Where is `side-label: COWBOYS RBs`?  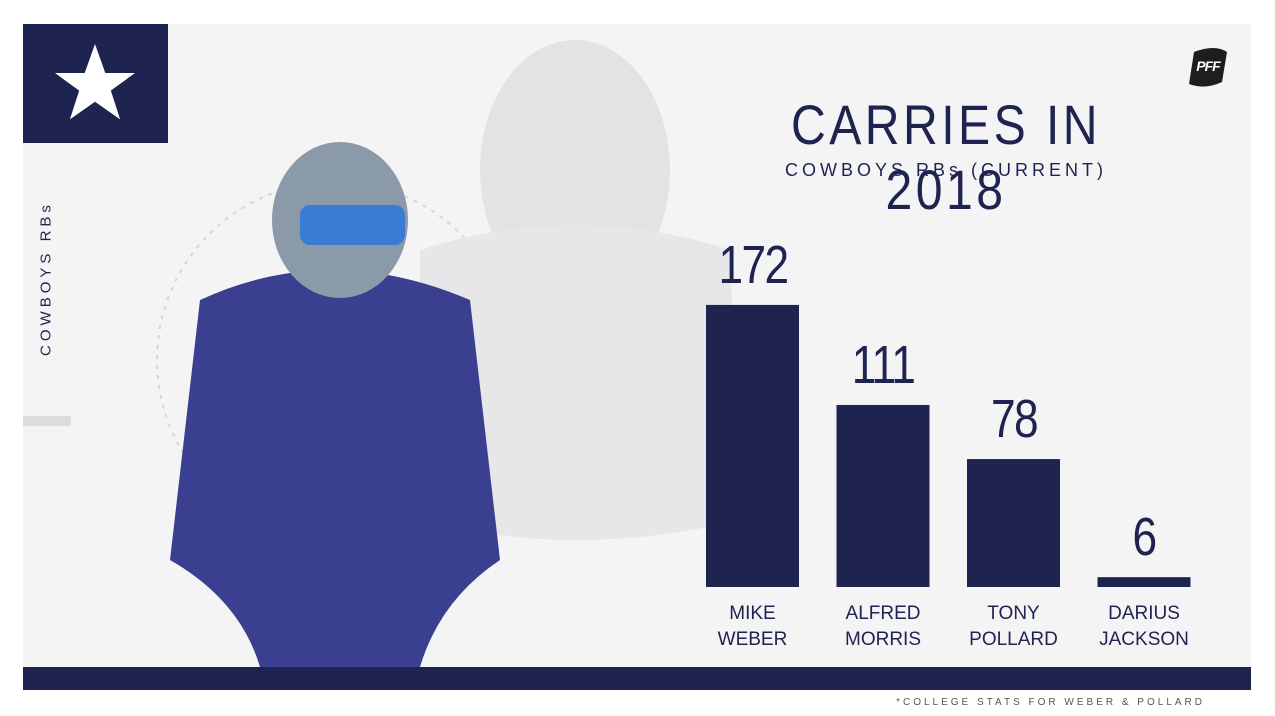
side-label: COWBOYS RBs is located at coordinates (46, 278).